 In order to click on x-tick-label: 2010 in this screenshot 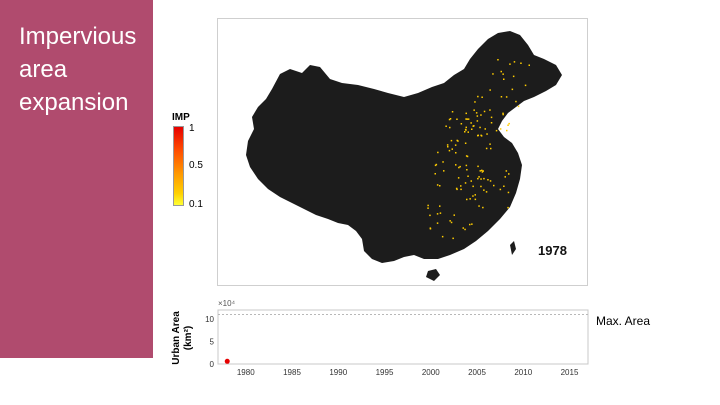, I will do `click(523, 372)`.